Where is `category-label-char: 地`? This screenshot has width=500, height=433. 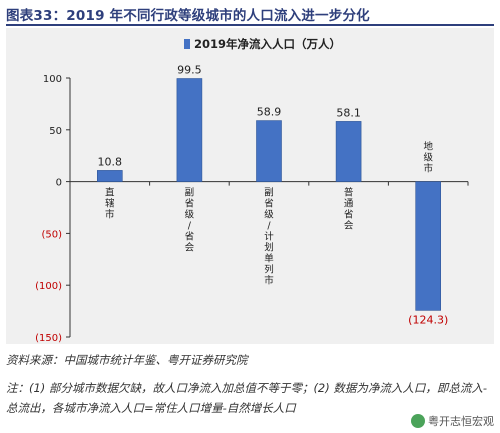 category-label-char: 地 is located at coordinates (428, 147).